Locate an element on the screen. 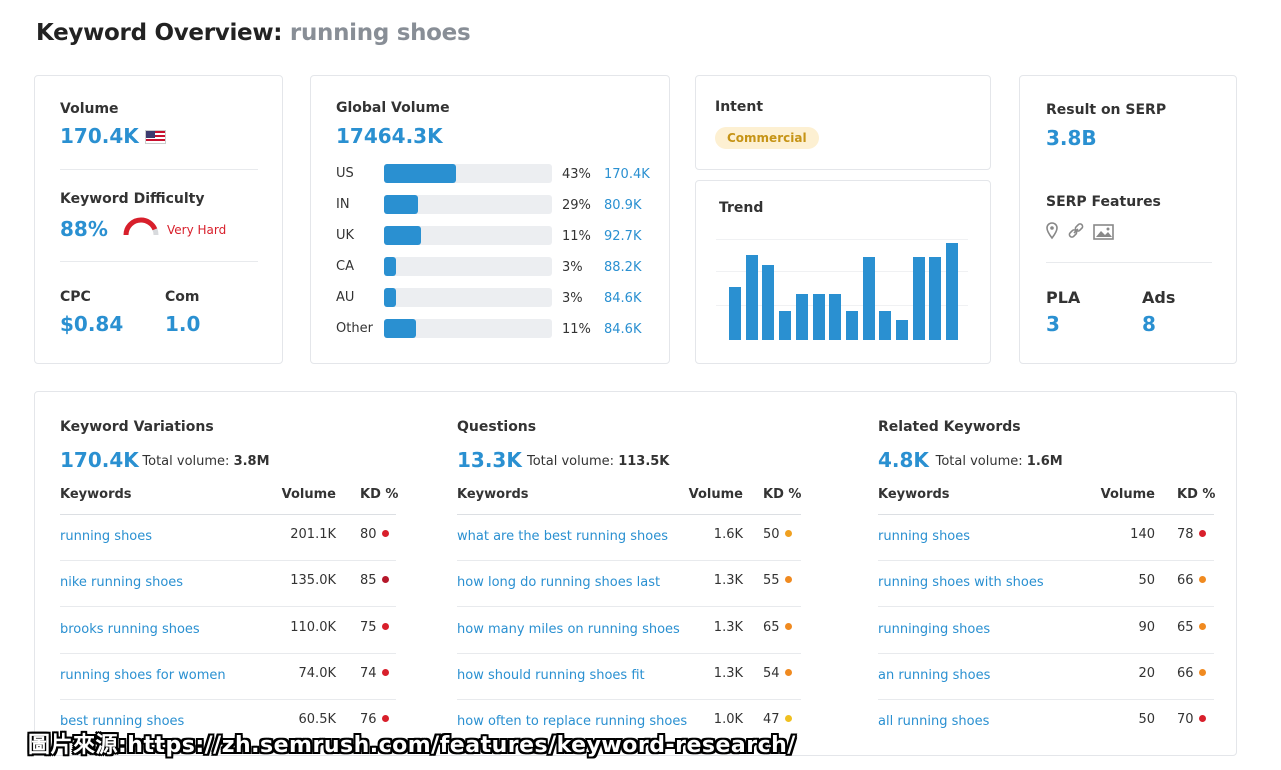  volume-number: 170.4K is located at coordinates (99, 136).